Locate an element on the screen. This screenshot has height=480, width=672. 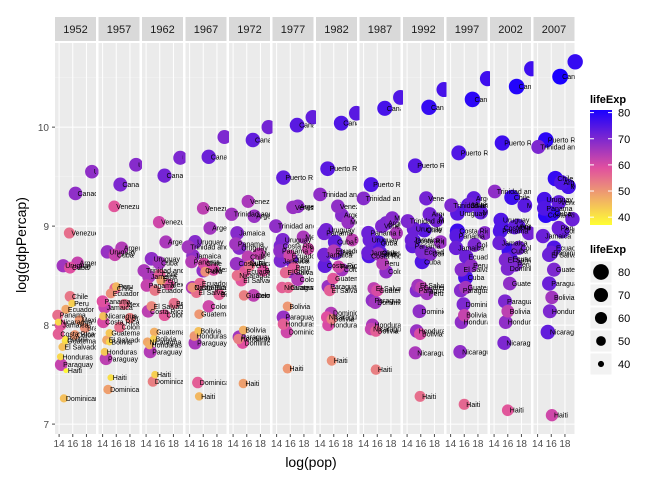
point-label: El Salvador is located at coordinates (127, 340).